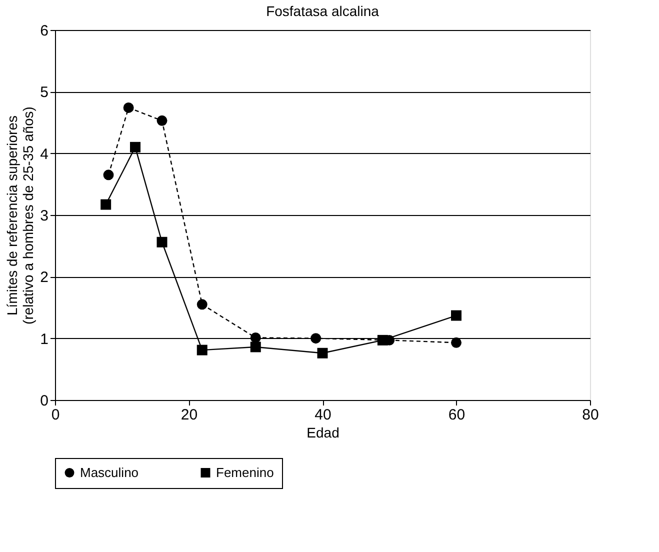  Describe the element at coordinates (20, 215) in the screenshot. I see `y-axis-title: Límites de referencia superiores (relativo a hombres de 25-35 años)` at that location.